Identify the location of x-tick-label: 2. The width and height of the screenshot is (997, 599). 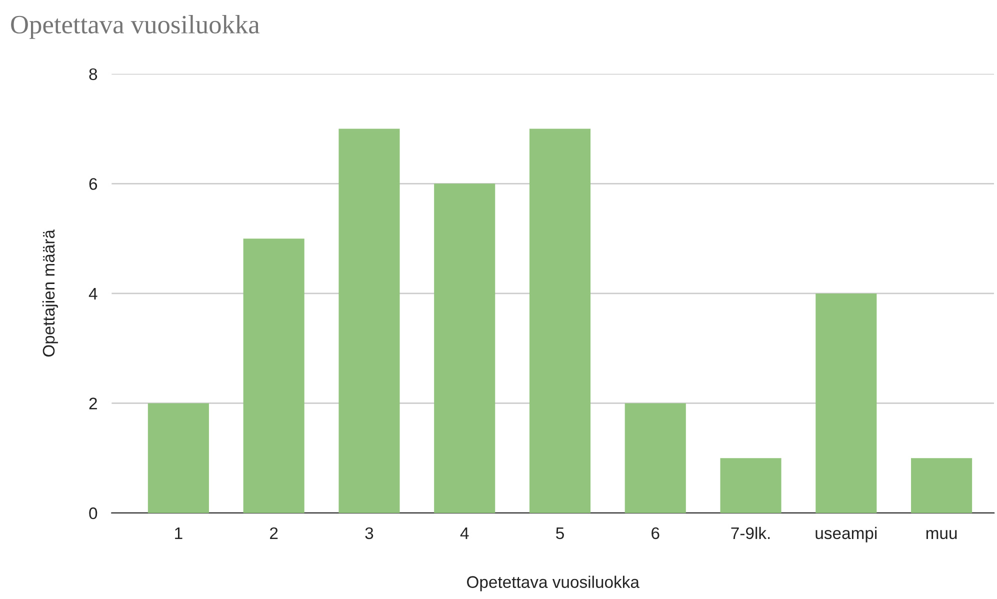
(274, 533).